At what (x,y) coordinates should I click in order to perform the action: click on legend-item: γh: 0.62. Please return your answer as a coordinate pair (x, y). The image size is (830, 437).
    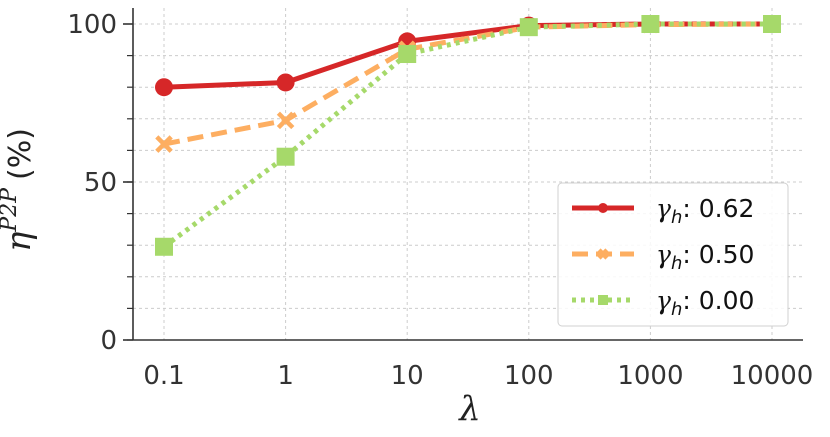
    Looking at the image, I should click on (663, 211).